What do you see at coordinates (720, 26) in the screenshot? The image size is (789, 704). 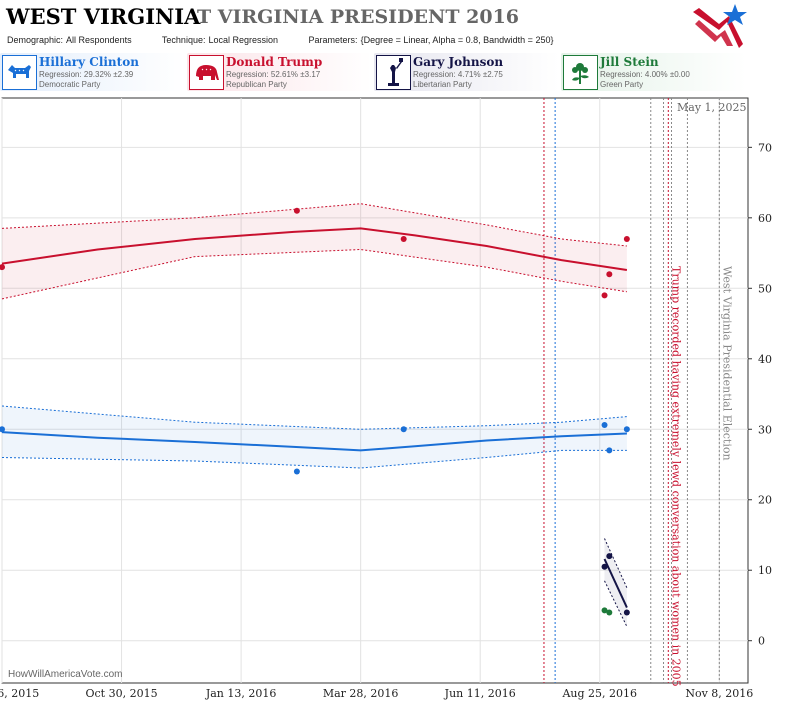 I see `stars-stripes-logo-icon` at bounding box center [720, 26].